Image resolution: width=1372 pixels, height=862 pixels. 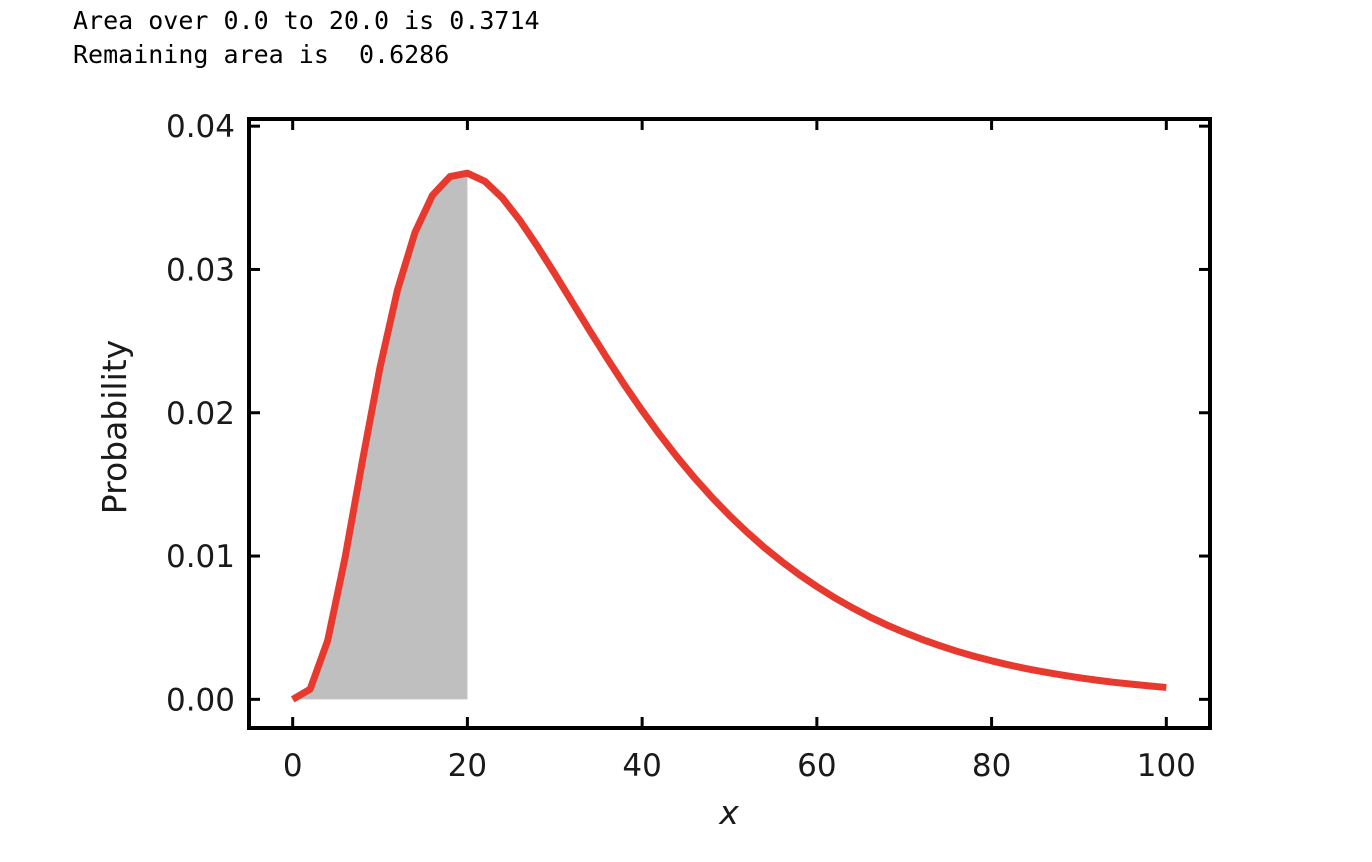 What do you see at coordinates (261, 54) in the screenshot?
I see `output-line-remaining: Remaining area is 0.6286` at bounding box center [261, 54].